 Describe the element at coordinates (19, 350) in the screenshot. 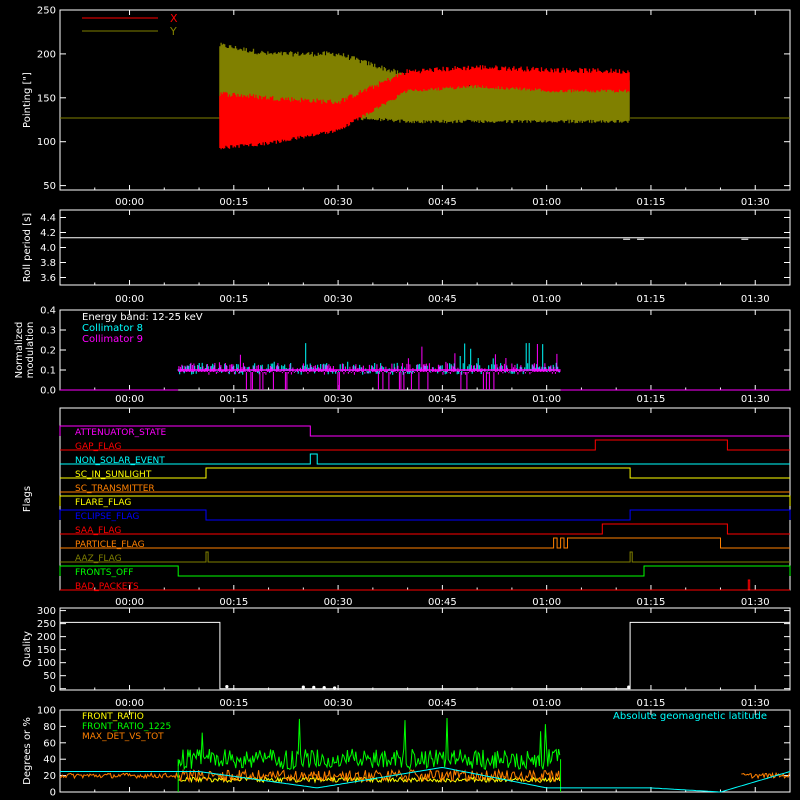

I see `y-axis-label: Normalized` at that location.